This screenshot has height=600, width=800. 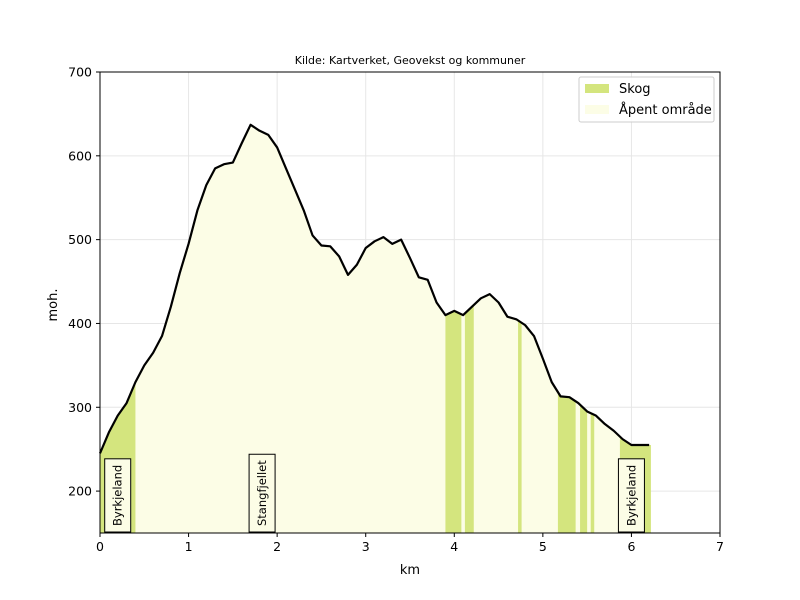 I want to click on legend-label-forest: Skog, so click(x=635, y=89).